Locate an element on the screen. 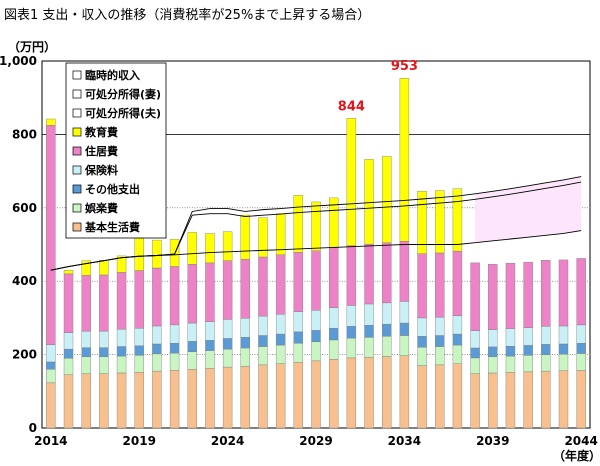 This screenshot has width=600, height=466. data-label: 844 is located at coordinates (351, 106).